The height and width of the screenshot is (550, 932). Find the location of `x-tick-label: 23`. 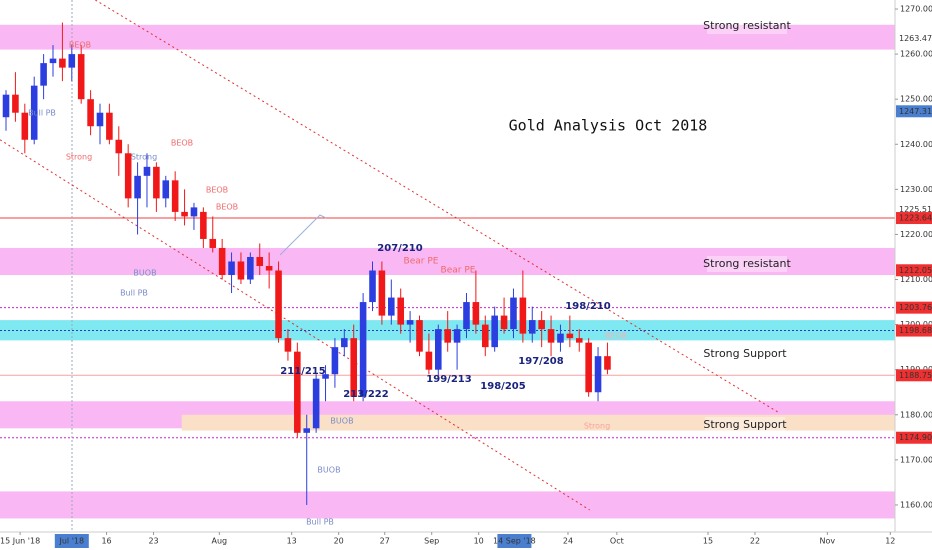

x-tick-label: 23 is located at coordinates (153, 541).